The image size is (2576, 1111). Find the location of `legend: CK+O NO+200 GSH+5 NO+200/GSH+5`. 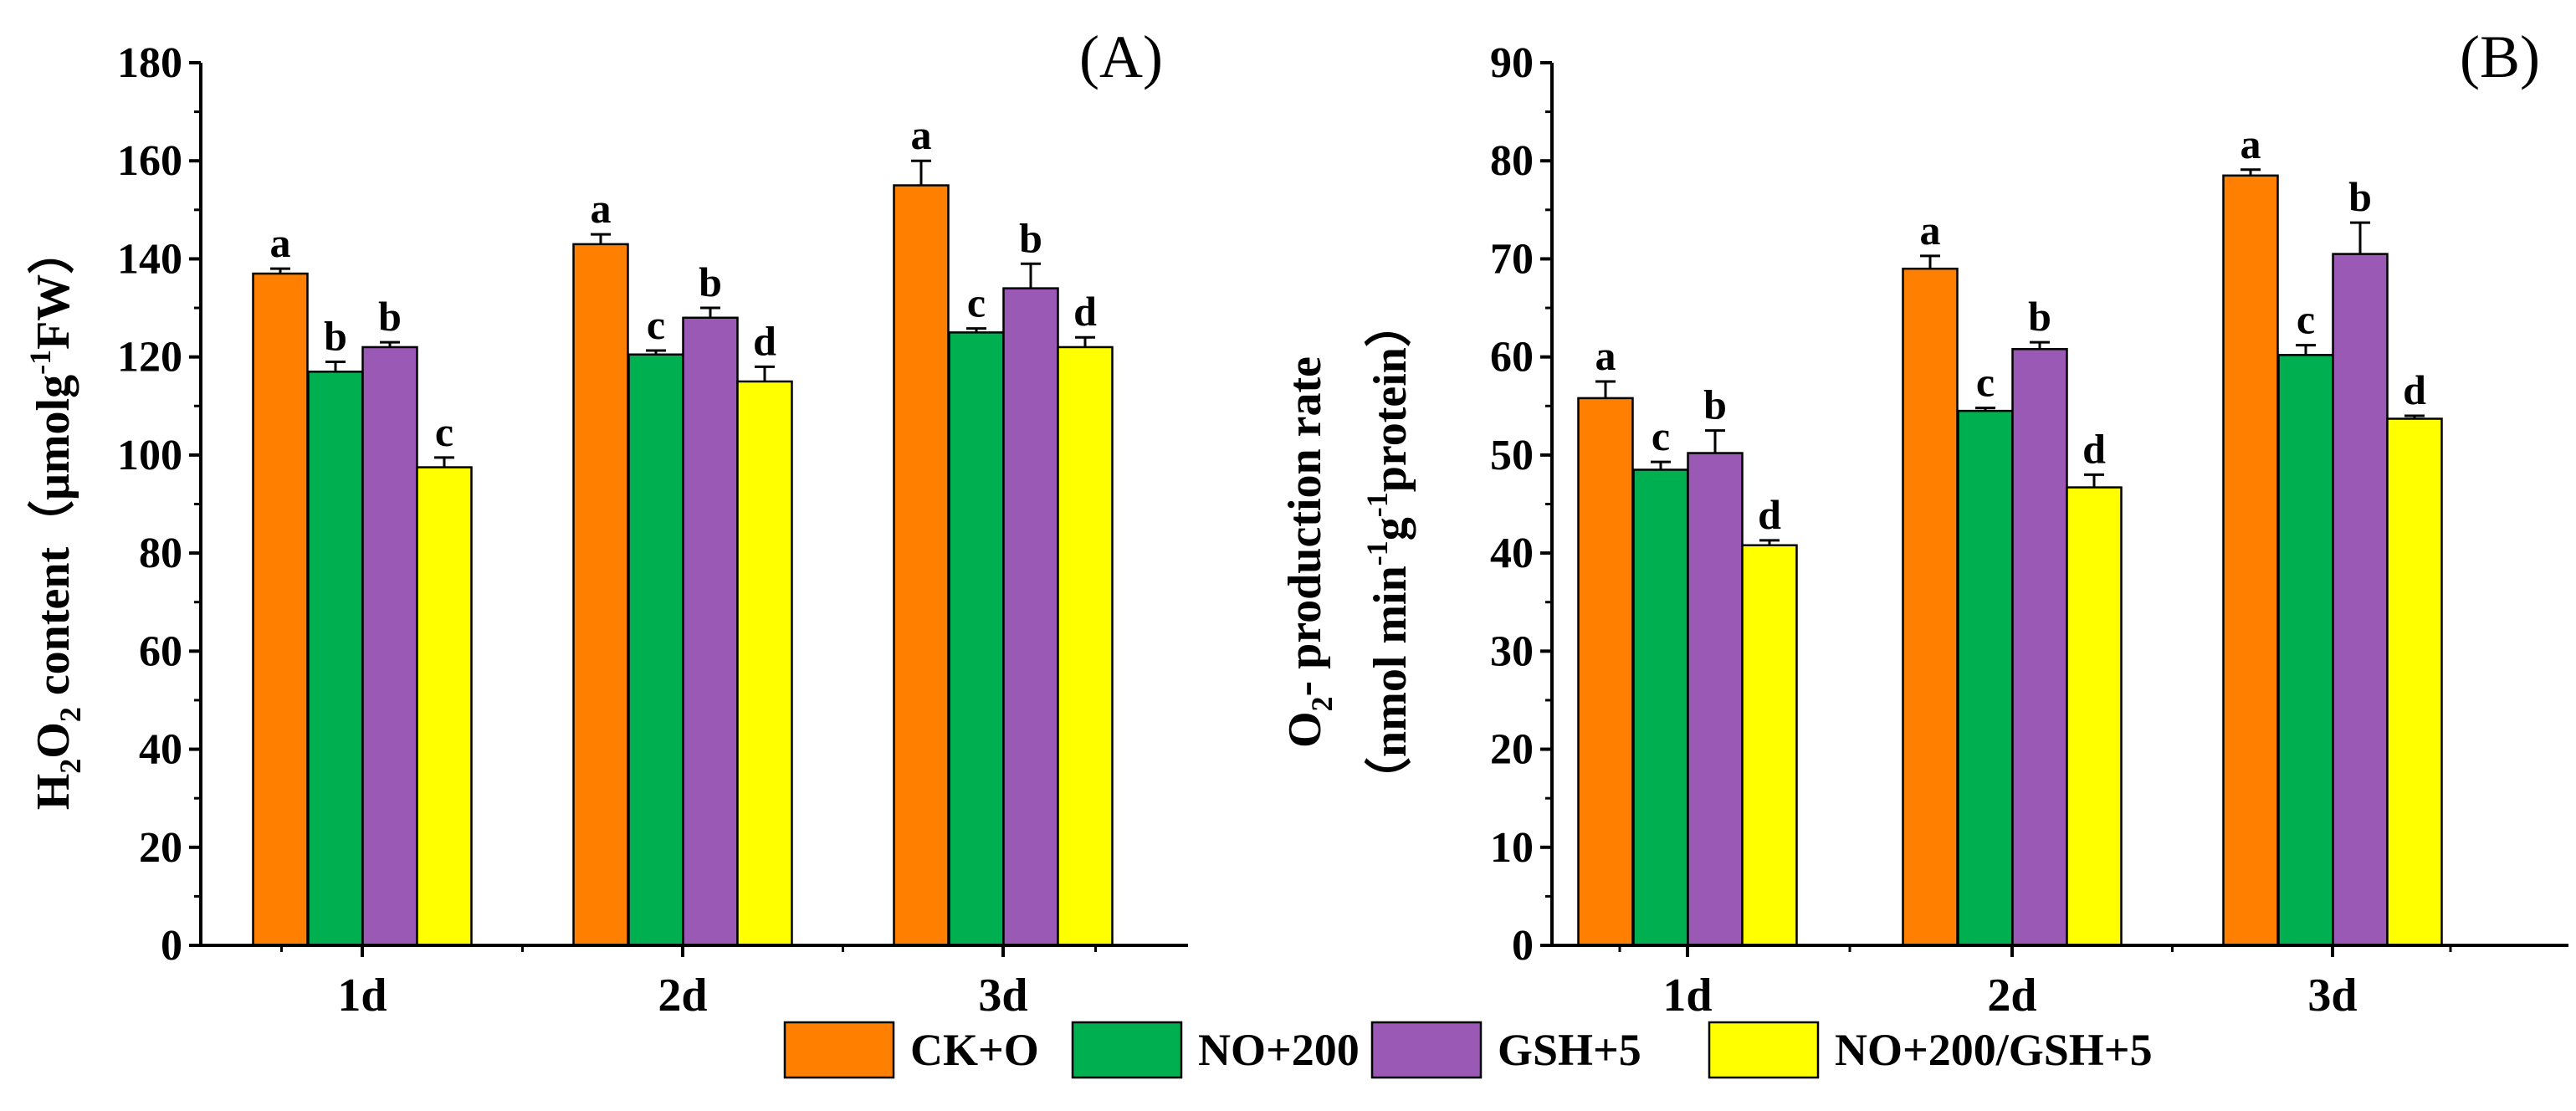

legend: CK+O NO+200 GSH+5 NO+200/GSH+5 is located at coordinates (1468, 1050).